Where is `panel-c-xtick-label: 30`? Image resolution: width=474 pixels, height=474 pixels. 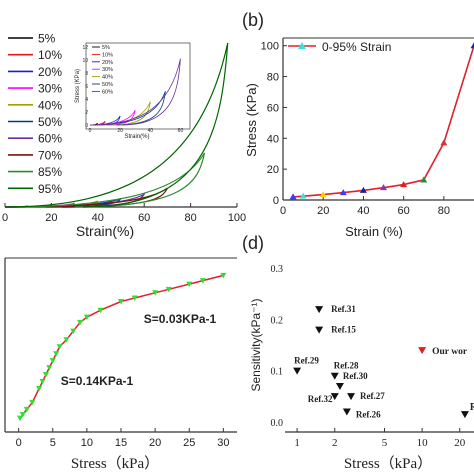
panel-c-xtick-label: 30 is located at coordinates (223, 443).